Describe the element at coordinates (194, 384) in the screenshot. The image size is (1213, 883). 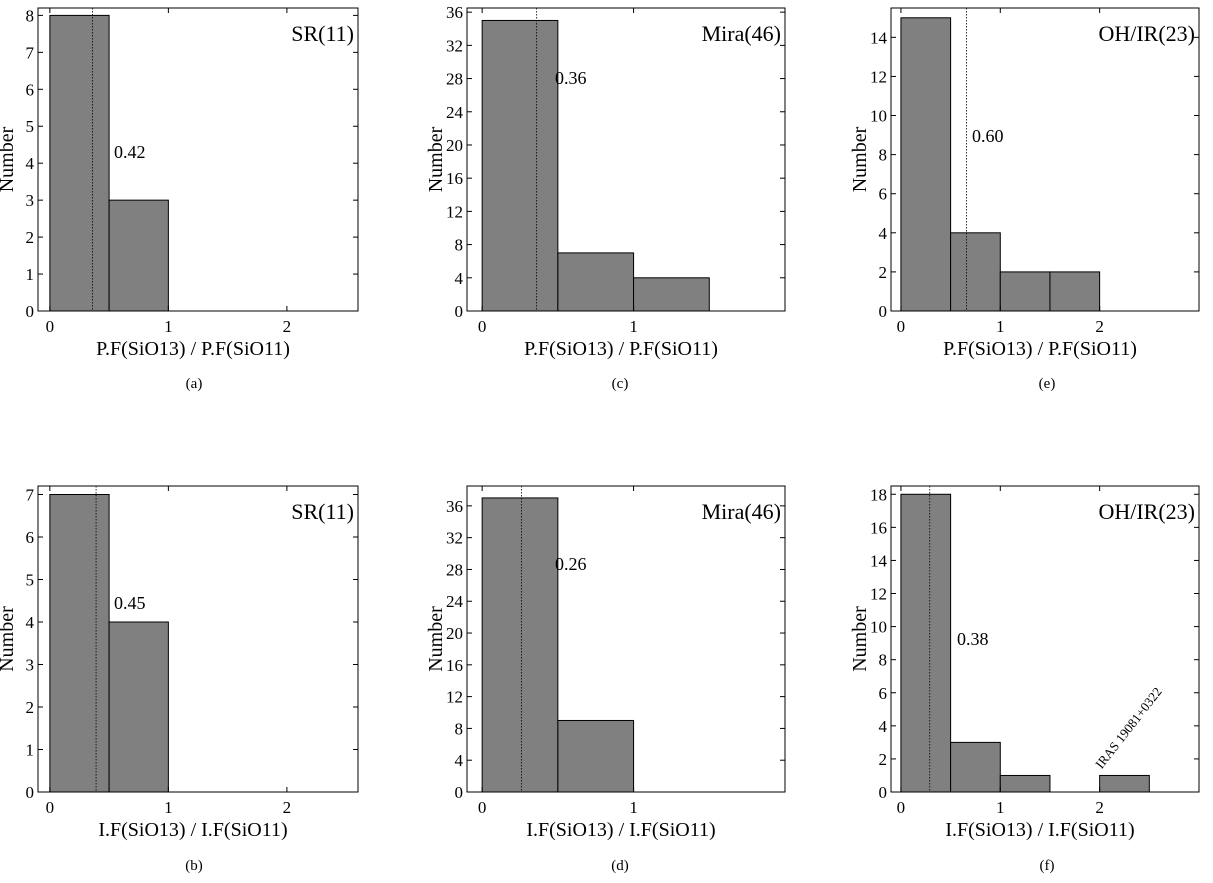
I see `panel-caption: (a)` at that location.